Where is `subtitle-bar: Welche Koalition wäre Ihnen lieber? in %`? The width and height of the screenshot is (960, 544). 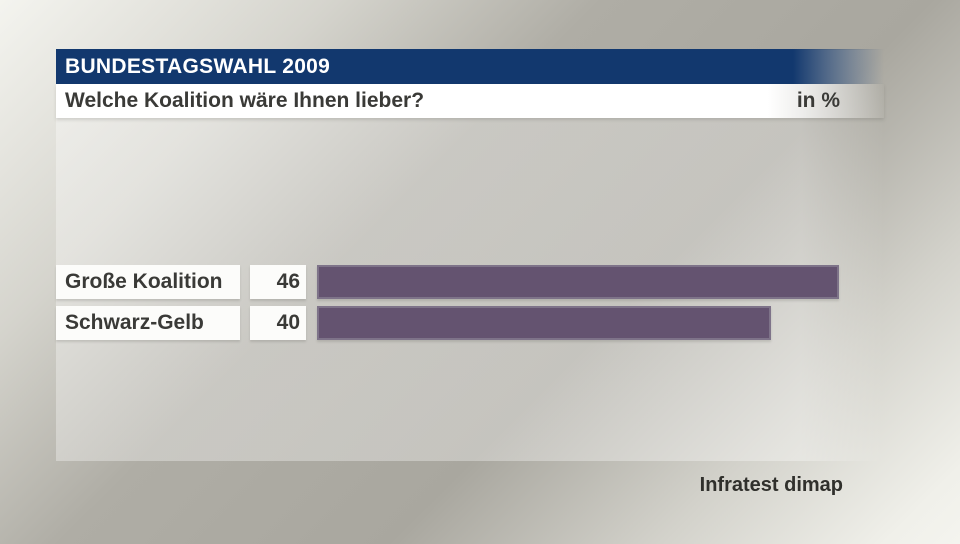 subtitle-bar: Welche Koalition wäre Ihnen lieber? in % is located at coordinates (470, 101).